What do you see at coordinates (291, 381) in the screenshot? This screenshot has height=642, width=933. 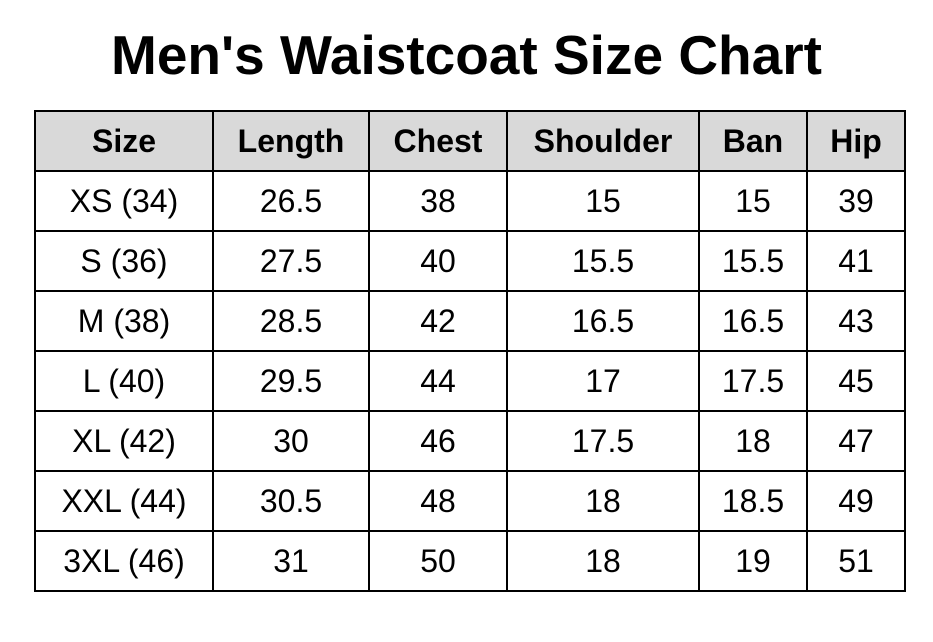 I see `table-cell: 29.5` at bounding box center [291, 381].